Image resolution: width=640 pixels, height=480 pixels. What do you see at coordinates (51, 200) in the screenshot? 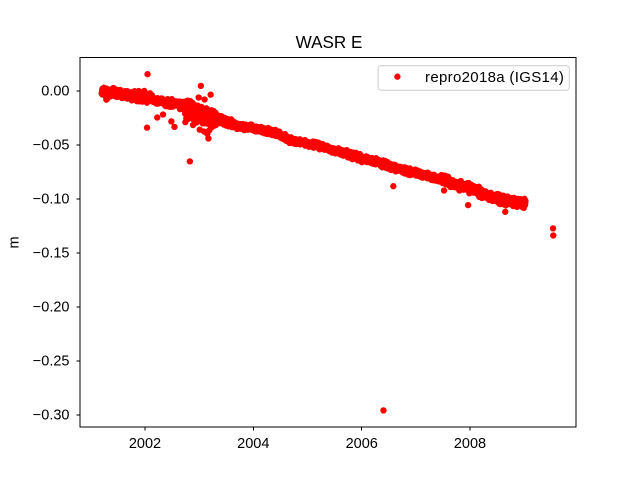
I see `svg-text: −0.10` at bounding box center [51, 200].